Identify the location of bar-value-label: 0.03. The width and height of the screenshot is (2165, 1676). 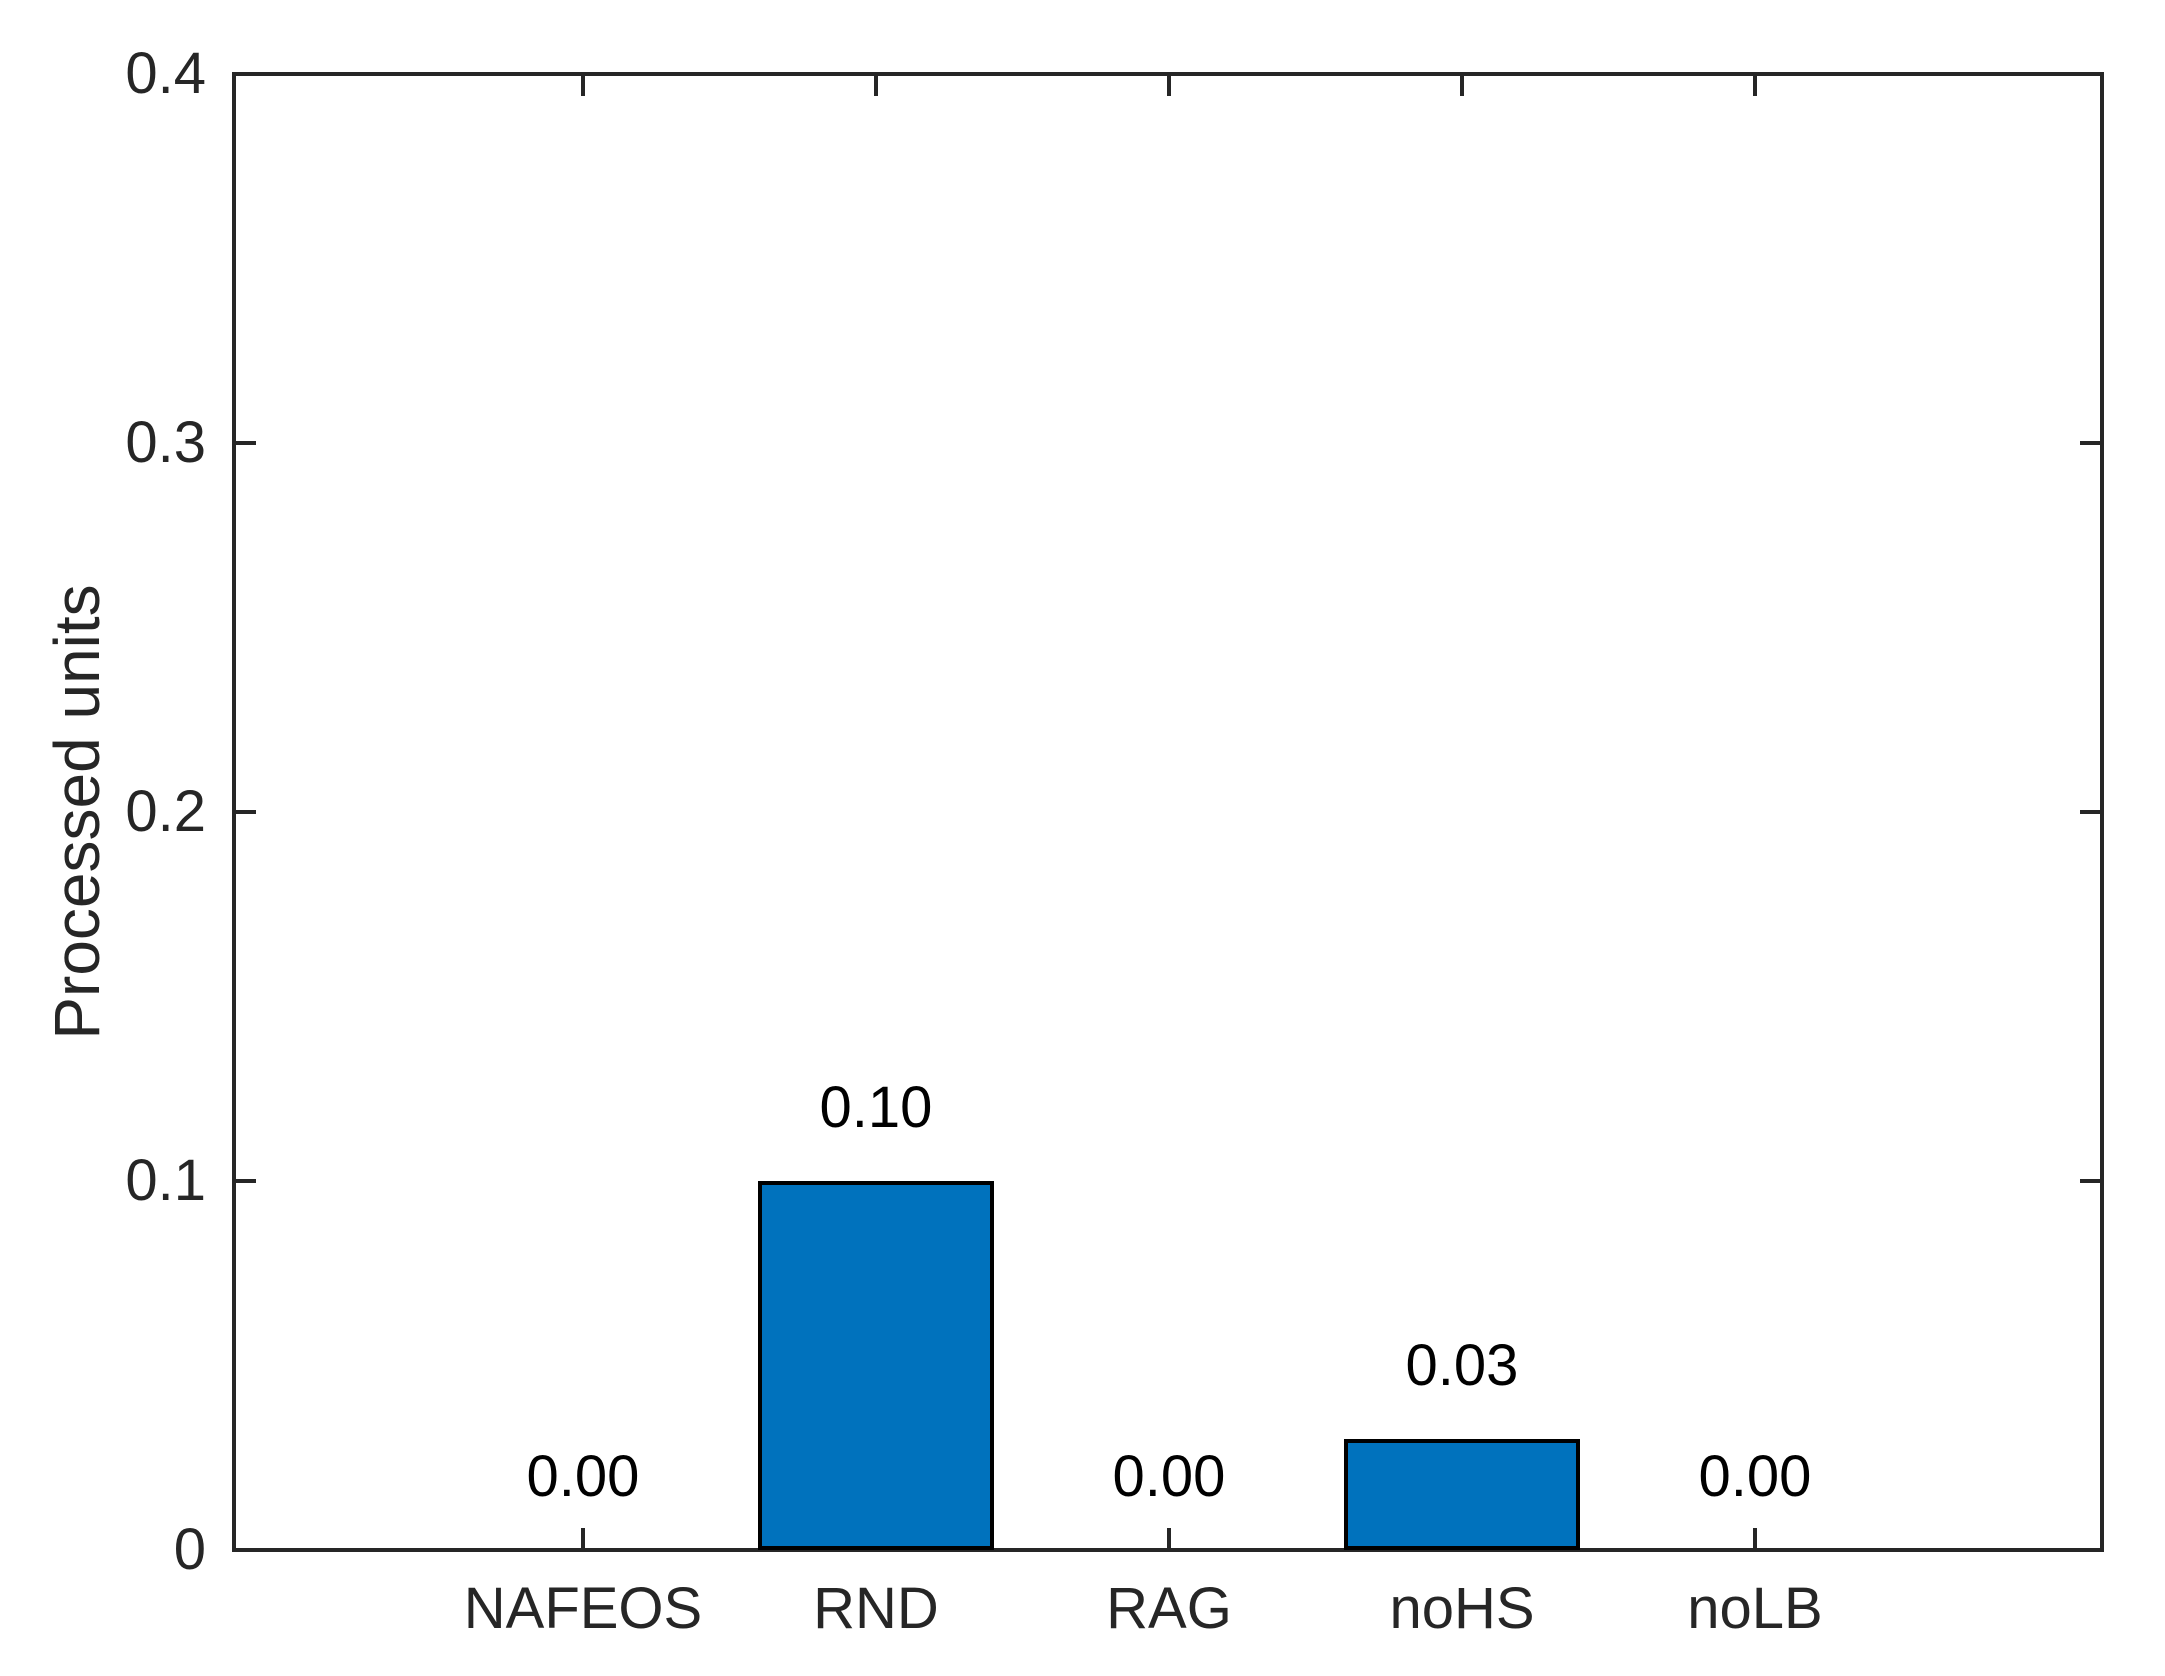
(1462, 1365).